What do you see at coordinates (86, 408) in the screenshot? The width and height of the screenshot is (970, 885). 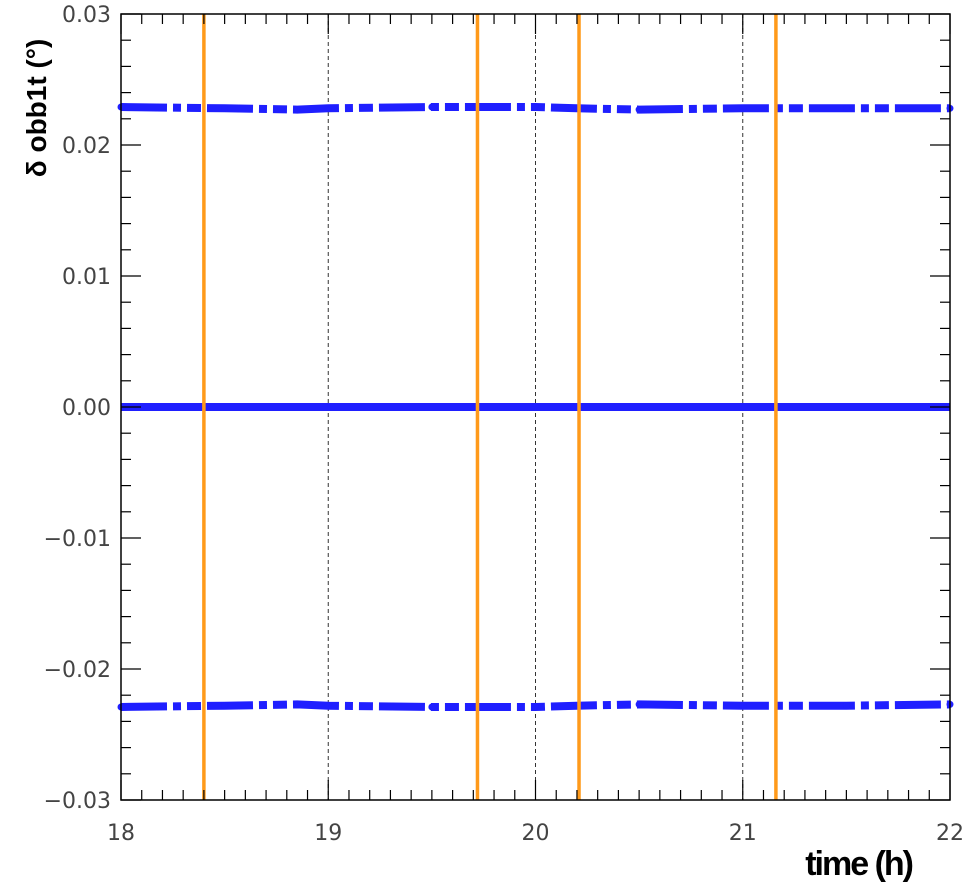 I see `y-tick-label-3: 0.00` at bounding box center [86, 408].